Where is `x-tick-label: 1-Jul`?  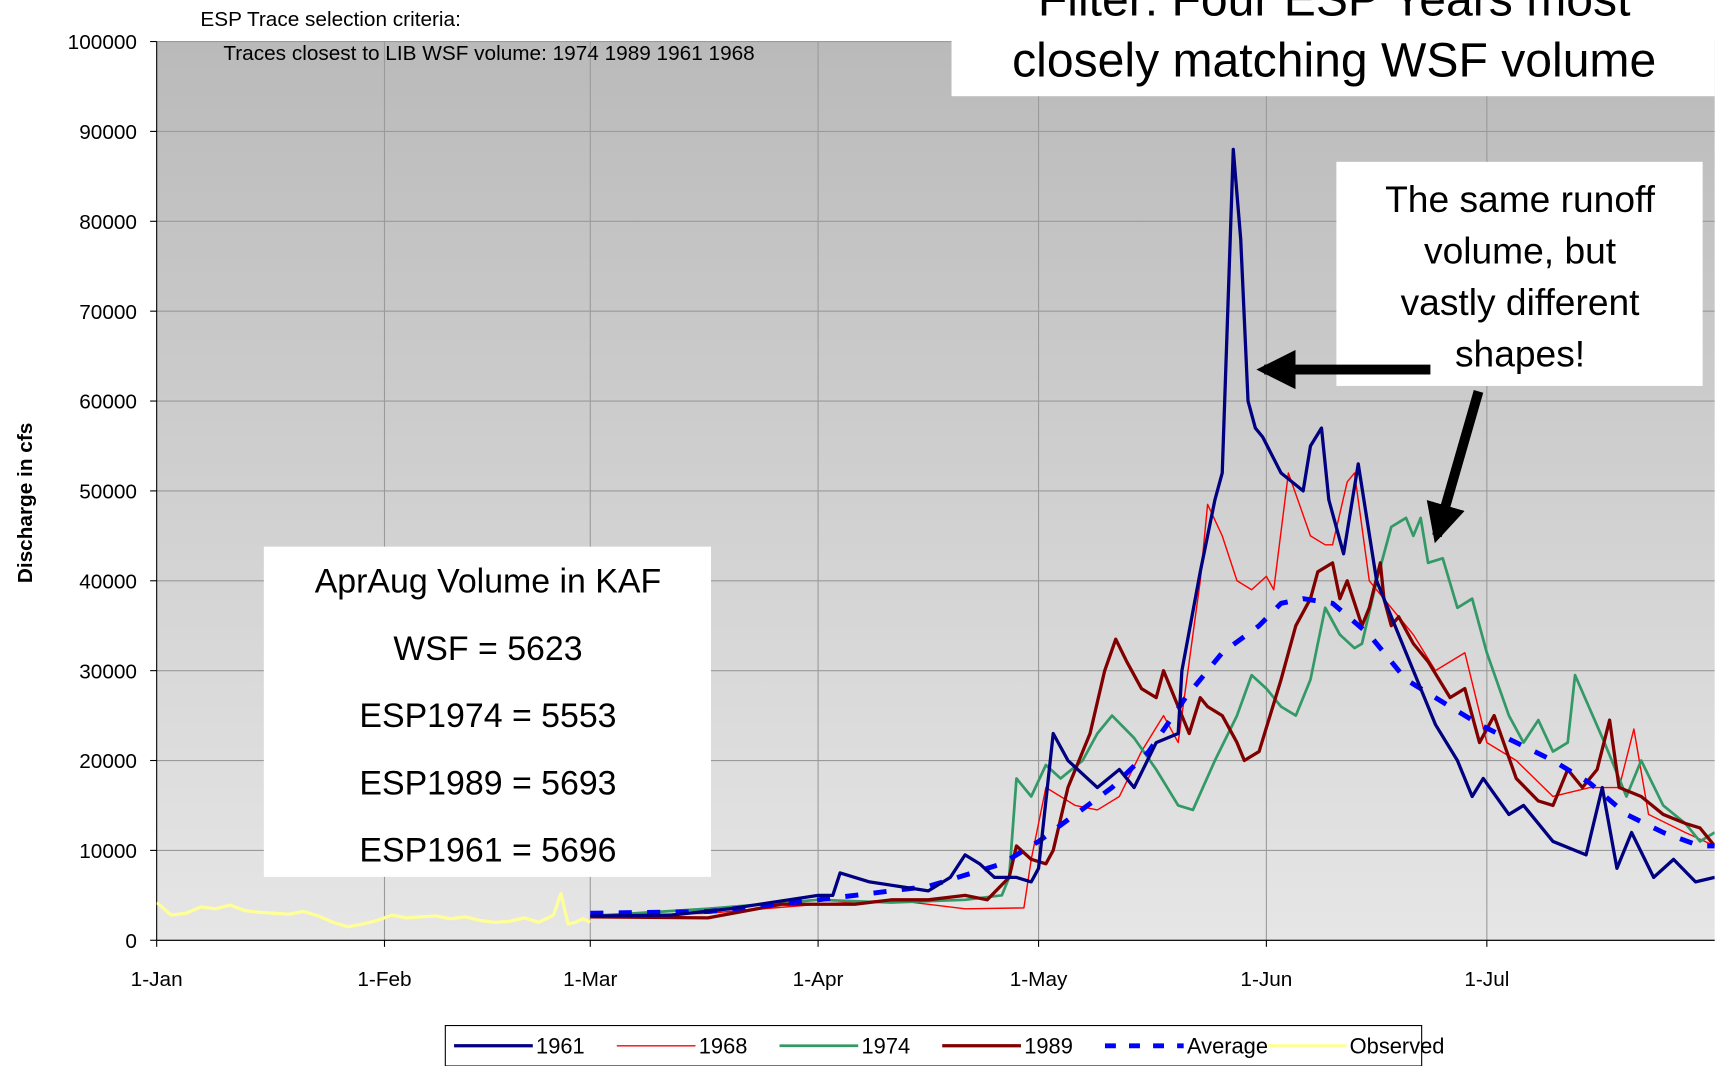 x-tick-label: 1-Jul is located at coordinates (1486, 979).